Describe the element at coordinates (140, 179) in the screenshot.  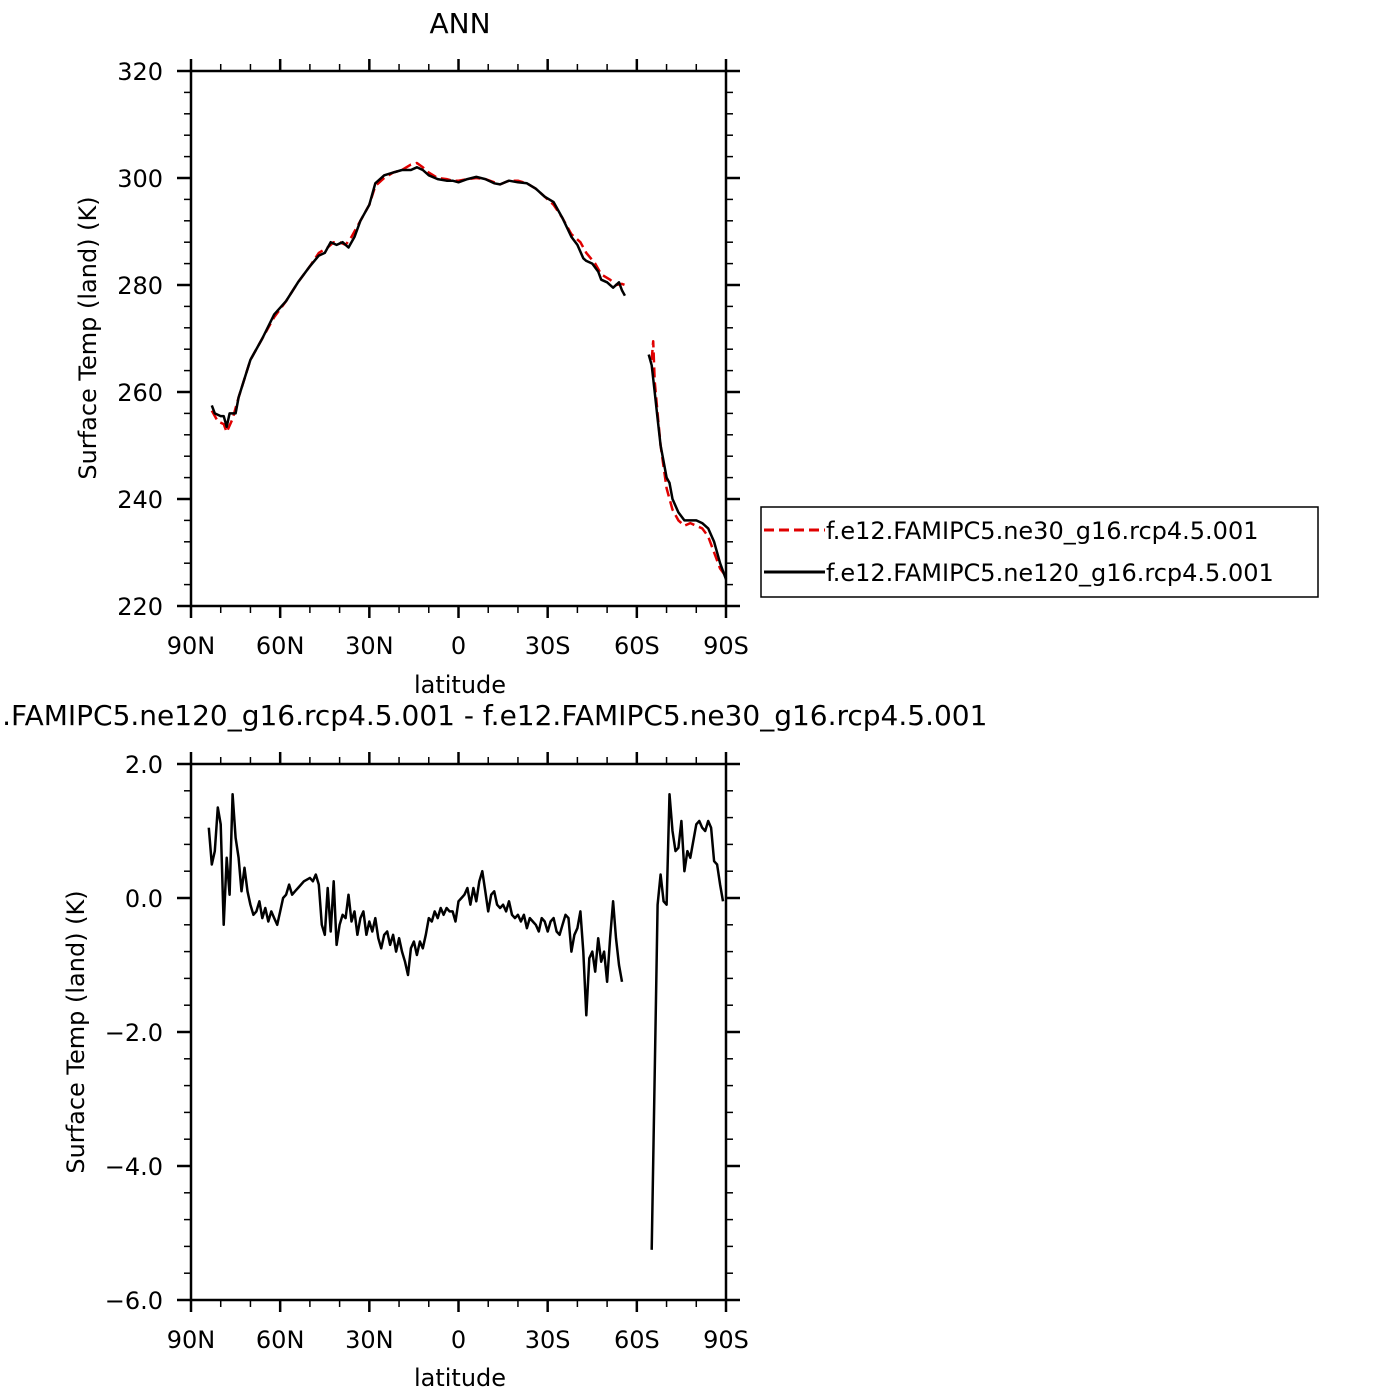
I see `y-tick-label: 300` at that location.